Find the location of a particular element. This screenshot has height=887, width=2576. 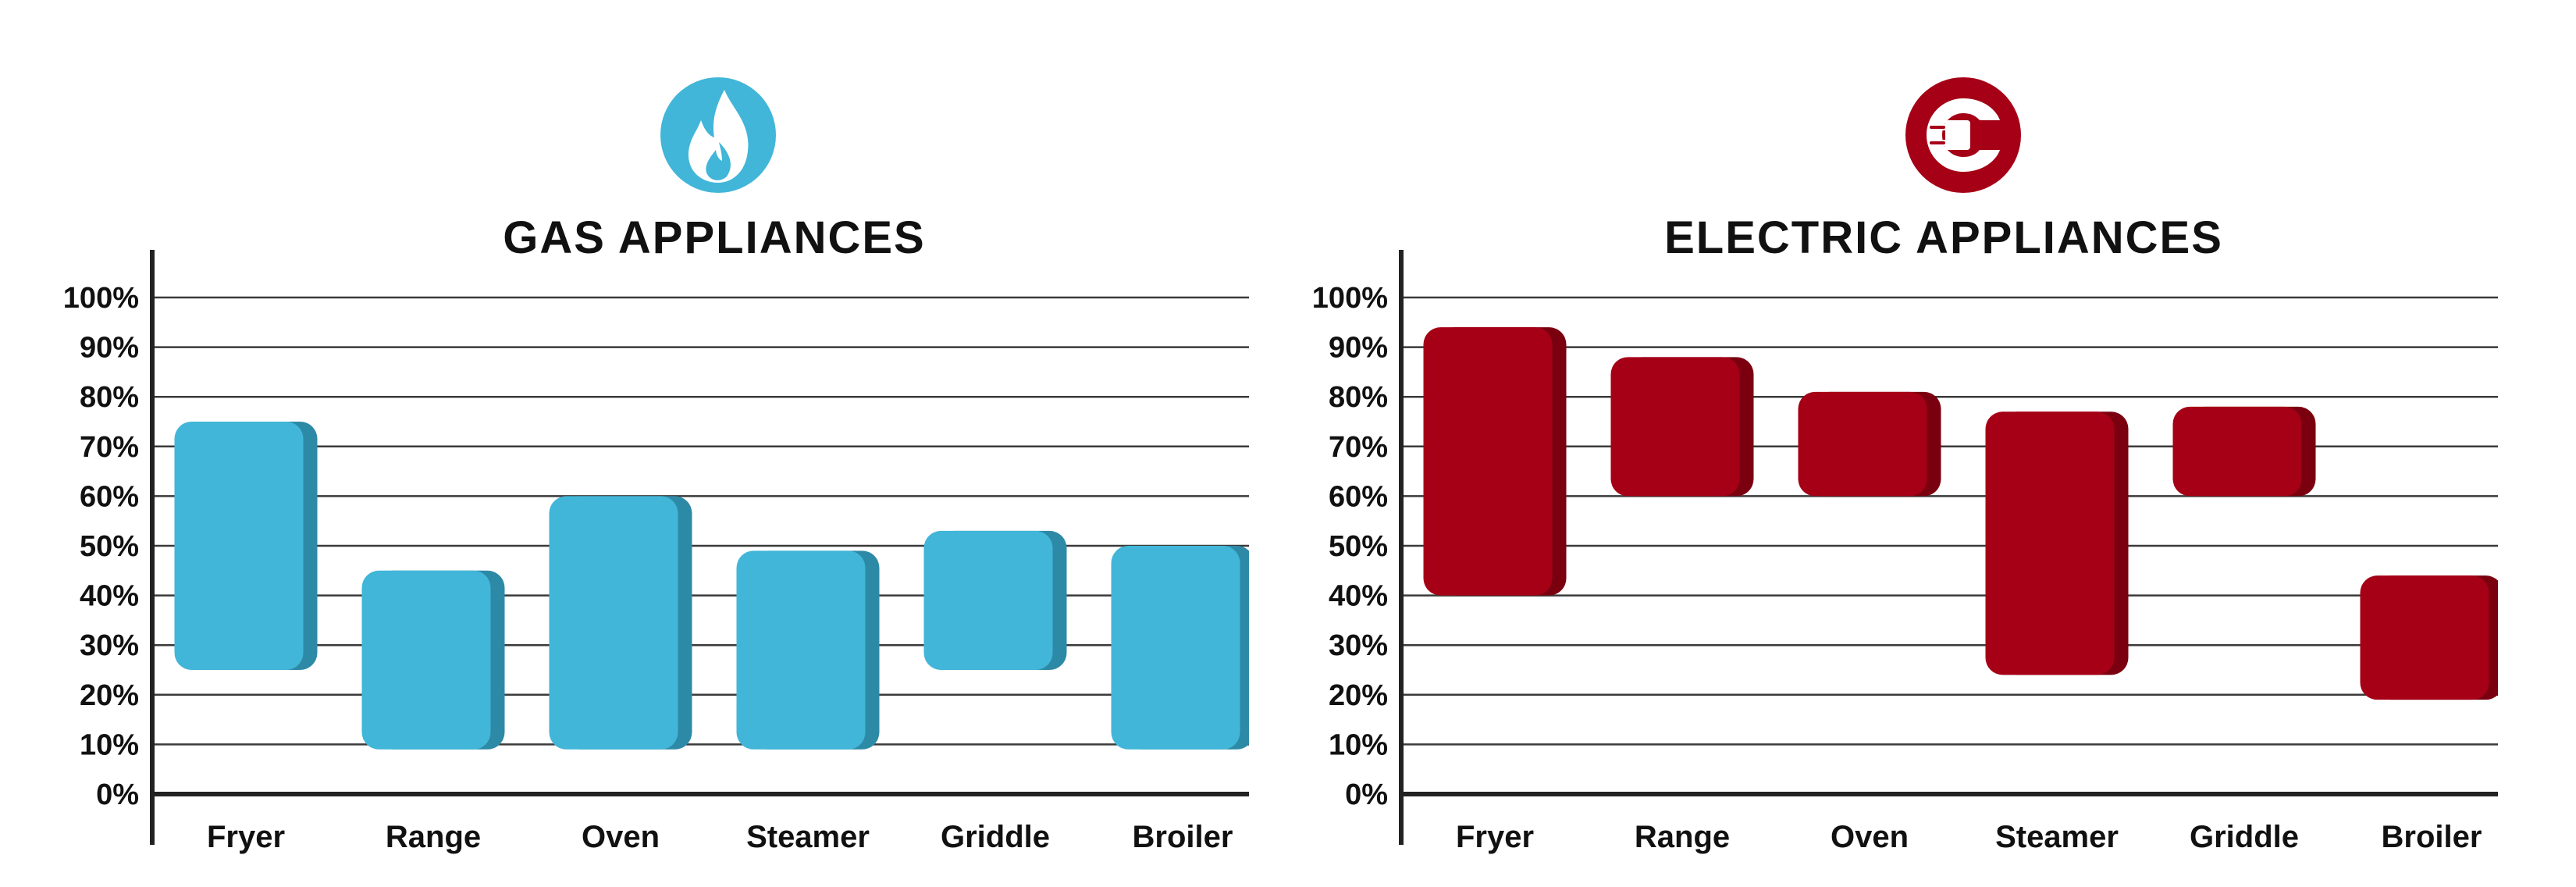

chart-title: GAS APPLIANCES is located at coordinates (714, 237).